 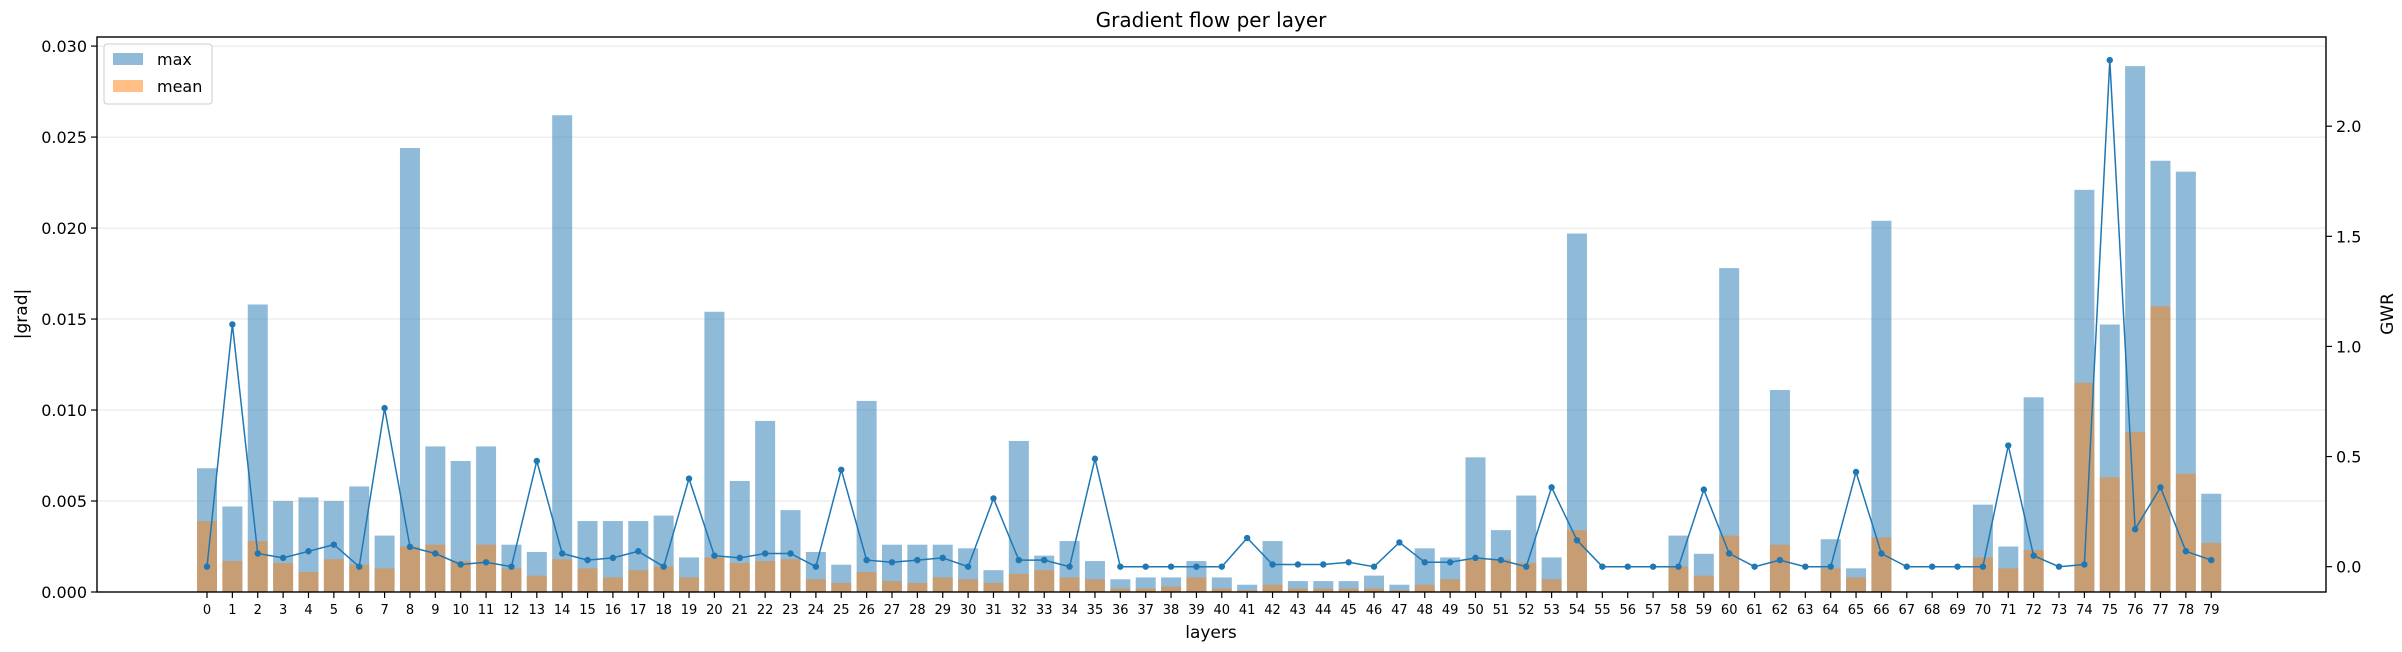 What do you see at coordinates (714, 610) in the screenshot?
I see `x-tick-label: 20` at bounding box center [714, 610].